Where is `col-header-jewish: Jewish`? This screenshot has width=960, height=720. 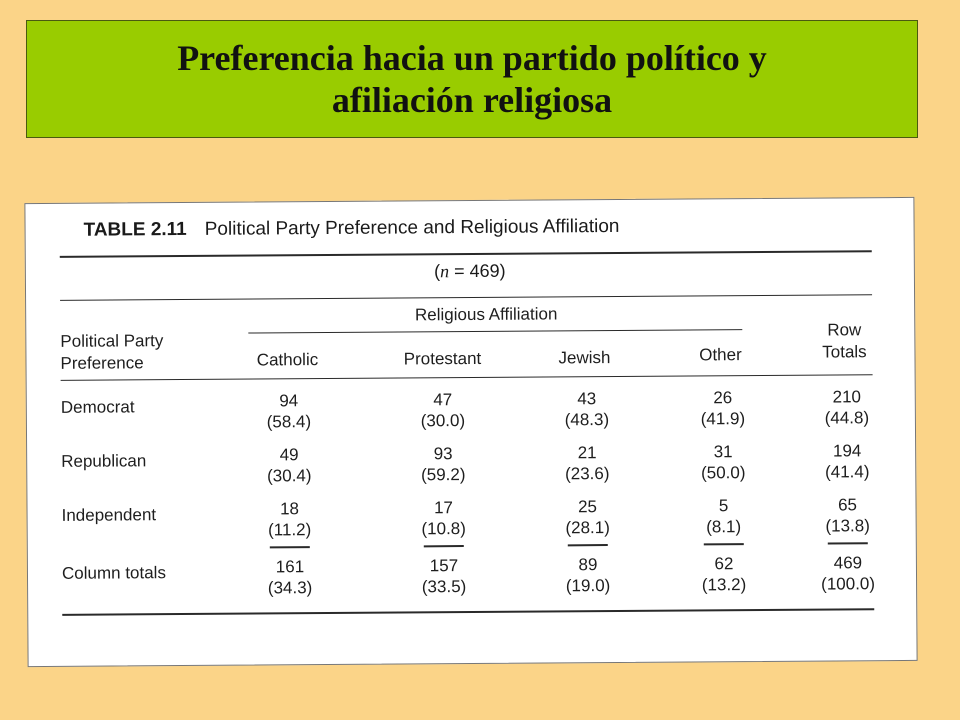
col-header-jewish: Jewish is located at coordinates (584, 358).